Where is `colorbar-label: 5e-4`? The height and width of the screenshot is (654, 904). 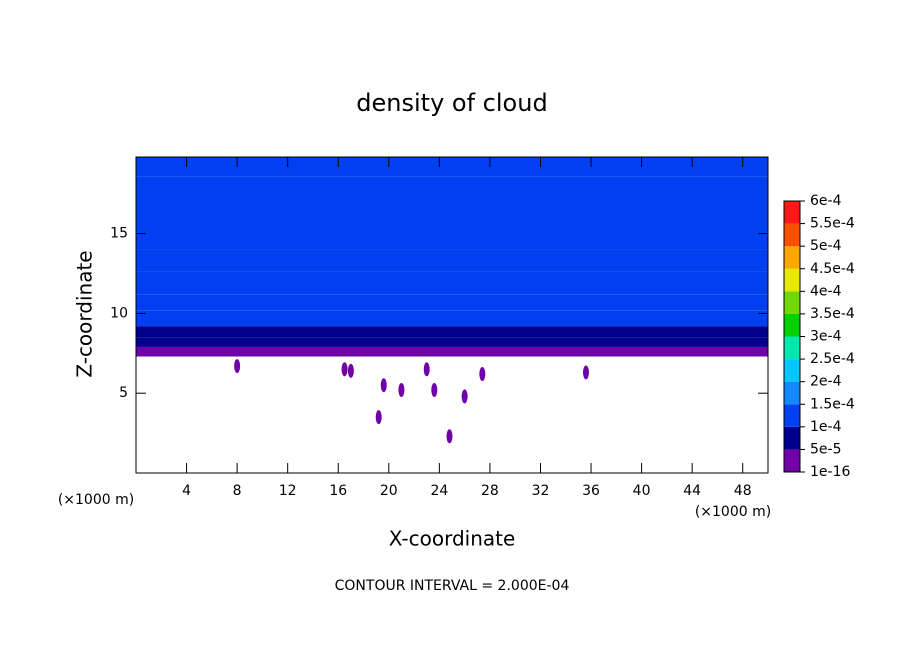 colorbar-label: 5e-4 is located at coordinates (826, 246).